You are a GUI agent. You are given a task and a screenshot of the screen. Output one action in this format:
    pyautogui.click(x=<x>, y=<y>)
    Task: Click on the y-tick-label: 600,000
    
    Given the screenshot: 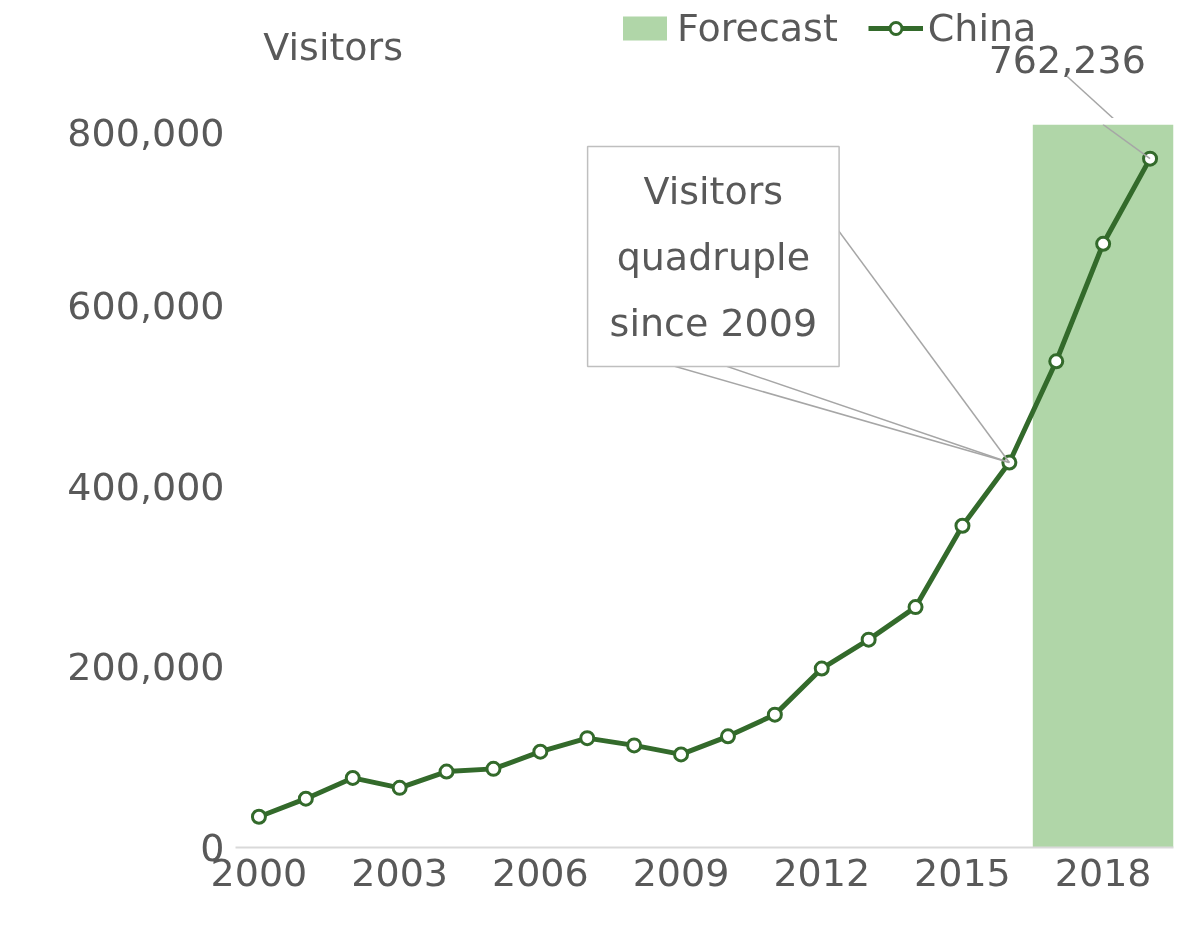 What is the action you would take?
    pyautogui.click(x=146, y=305)
    